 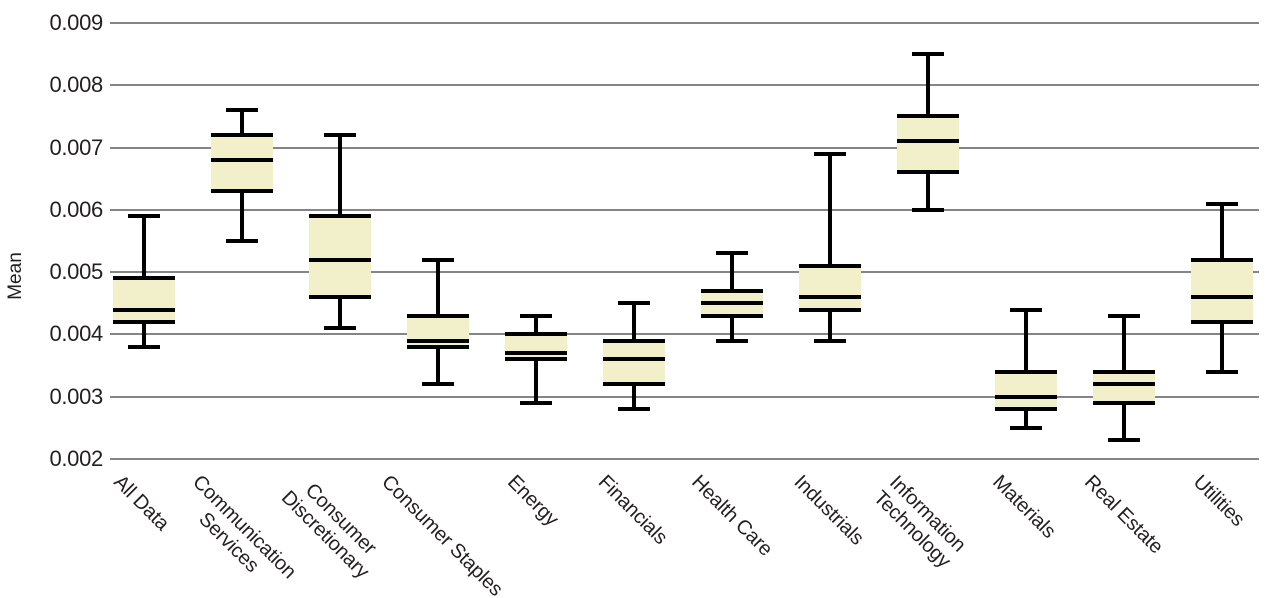 What do you see at coordinates (76, 85) in the screenshot?
I see `y-tick-label: 0.008` at bounding box center [76, 85].